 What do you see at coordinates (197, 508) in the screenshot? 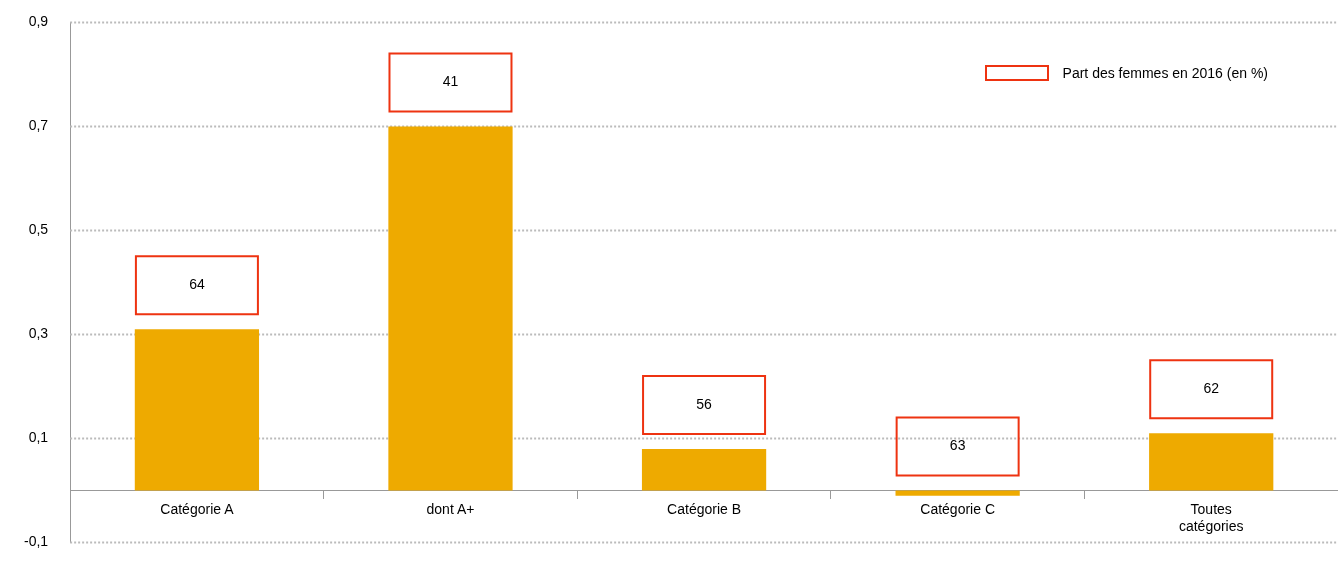
I see `x-tick-label: Catégorie A` at bounding box center [197, 508].